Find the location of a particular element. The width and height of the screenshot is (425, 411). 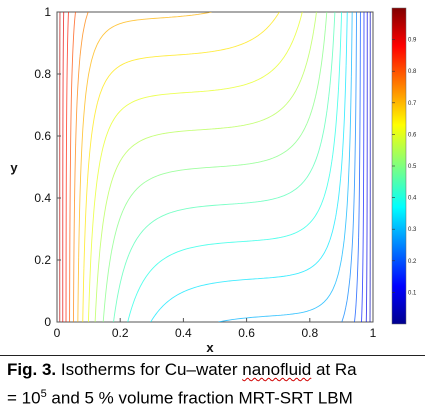

caption-line2-prefix: = 10 is located at coordinates (24, 398).